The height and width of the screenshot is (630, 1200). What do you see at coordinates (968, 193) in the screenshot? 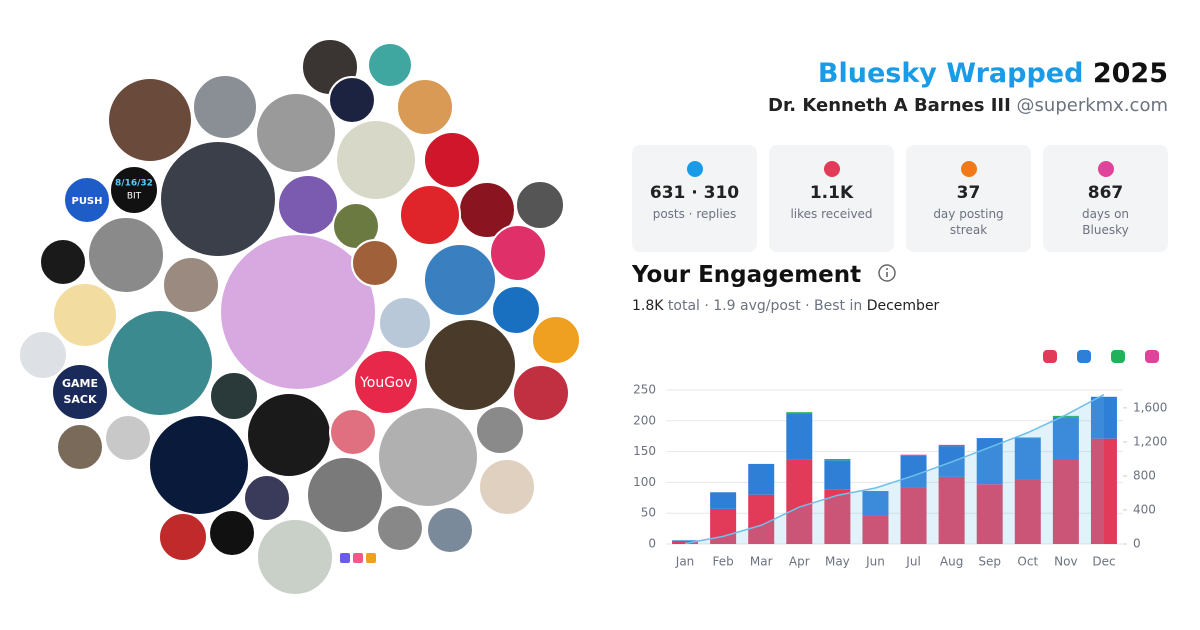
I see `stat-value: 37` at bounding box center [968, 193].